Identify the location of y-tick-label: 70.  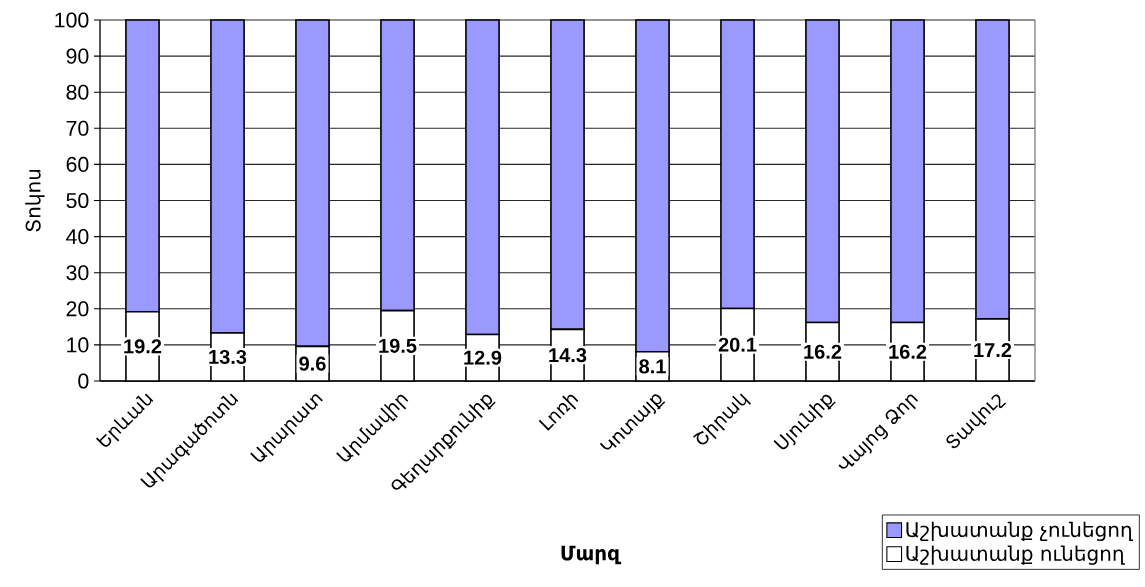
(77, 128).